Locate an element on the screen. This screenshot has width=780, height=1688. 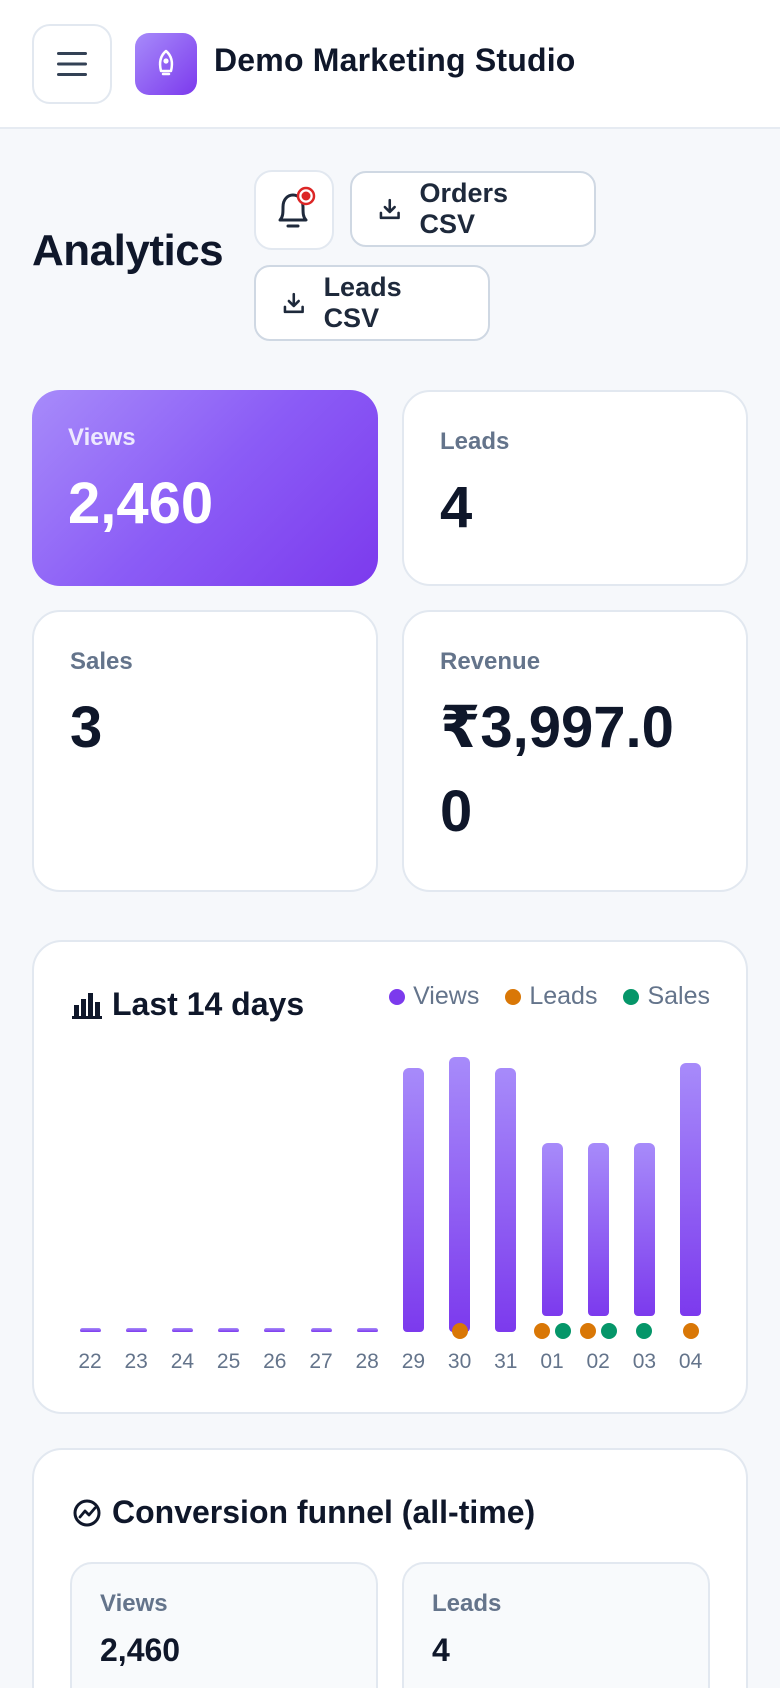
stat-card-revenue: Revenue ₹3,997.0 0 is located at coordinates (575, 751).